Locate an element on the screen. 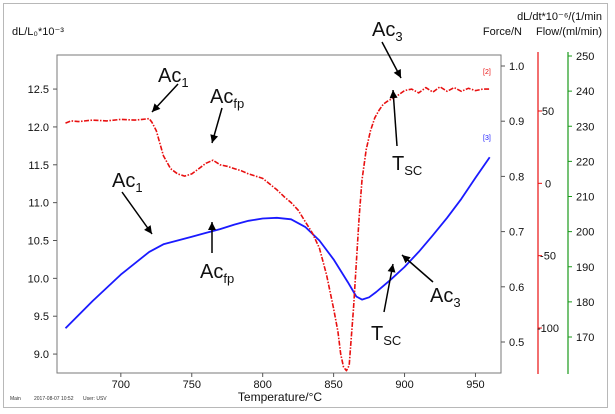 This screenshot has width=615, height=414. series-end-marker-1: [3] is located at coordinates (487, 138).